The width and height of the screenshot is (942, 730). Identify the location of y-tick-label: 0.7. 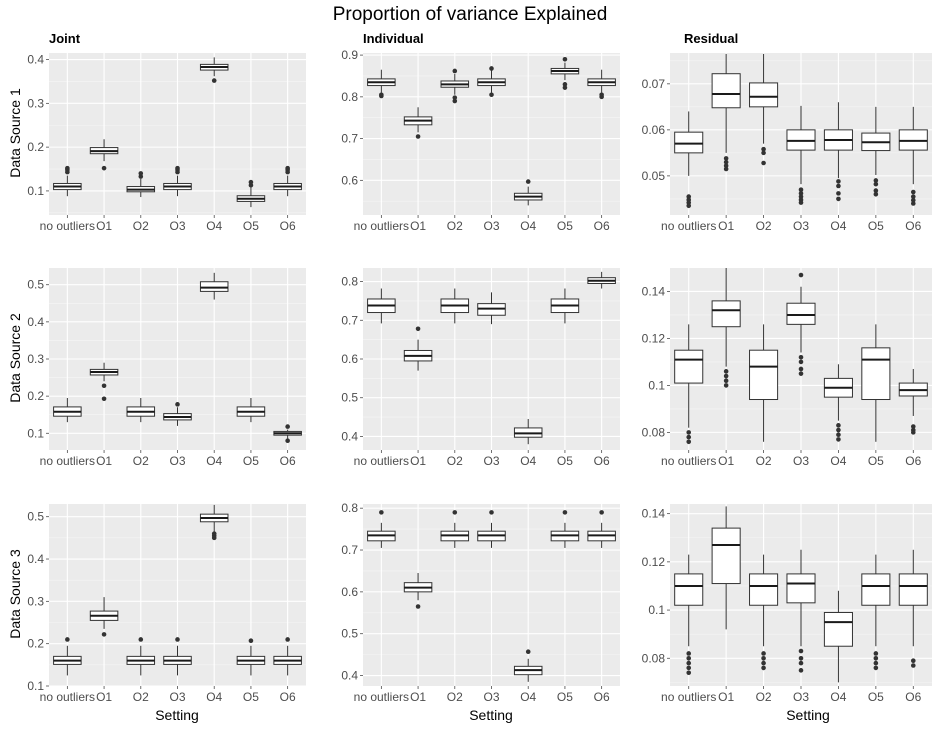
(349, 550).